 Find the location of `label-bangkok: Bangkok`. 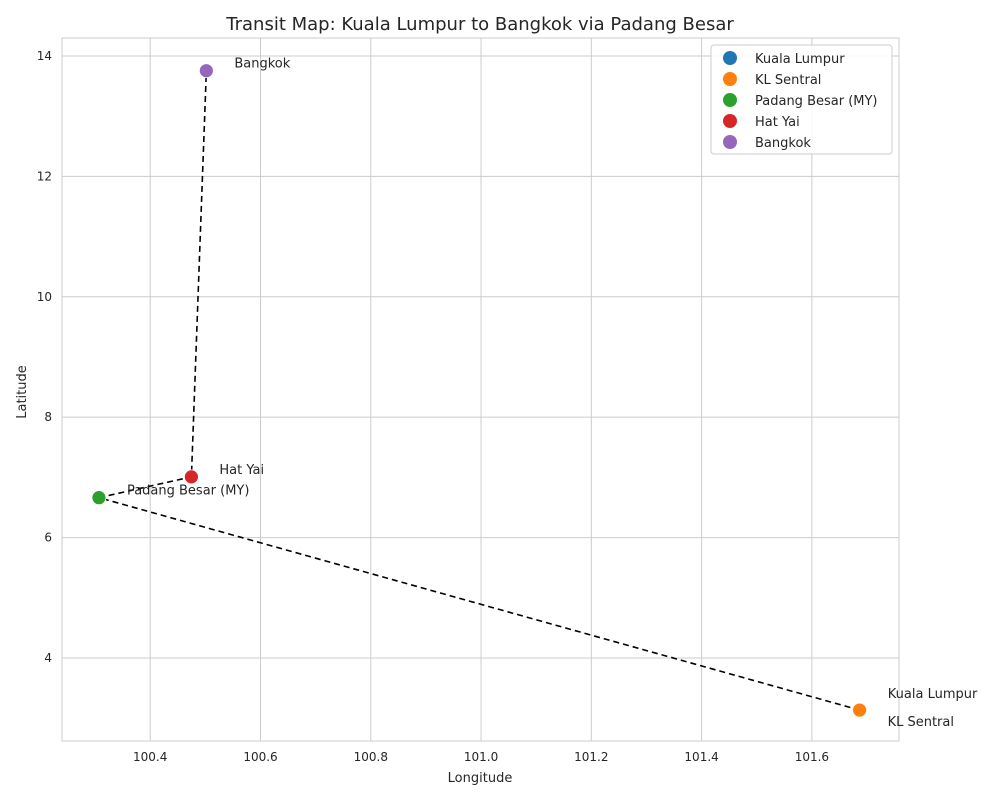

label-bangkok: Bangkok is located at coordinates (262, 64).